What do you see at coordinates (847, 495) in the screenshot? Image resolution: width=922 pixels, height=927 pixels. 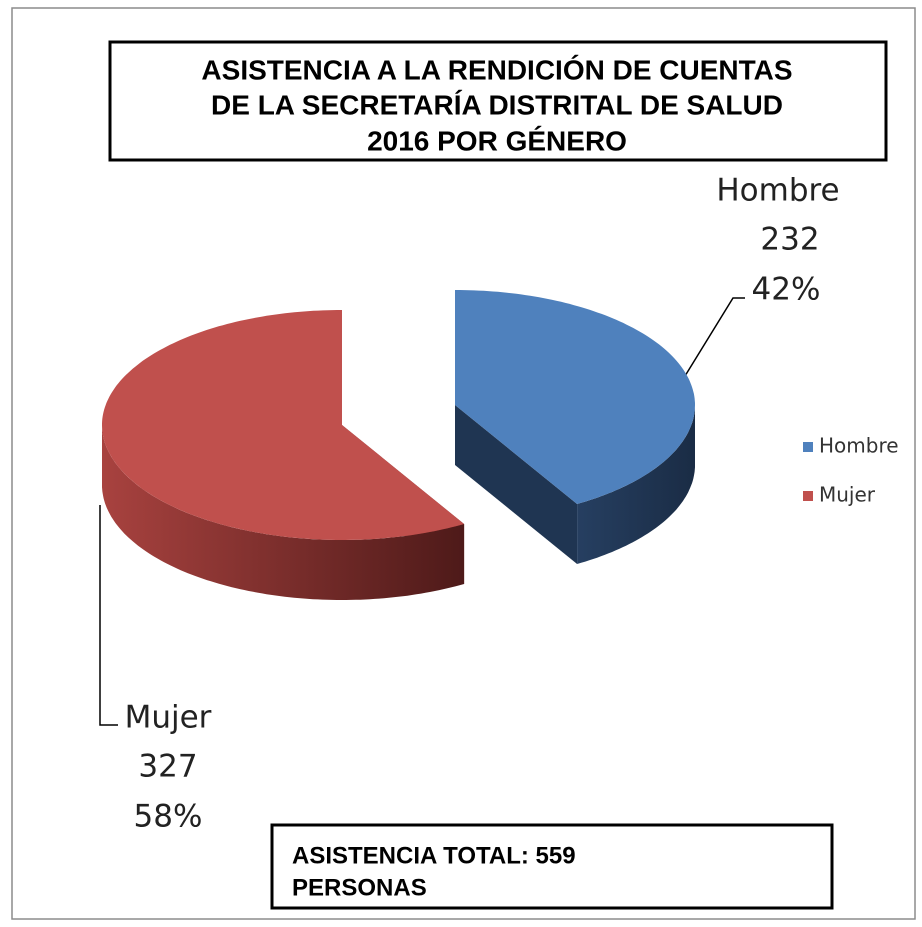 I see `legend-label: Mujer` at bounding box center [847, 495].